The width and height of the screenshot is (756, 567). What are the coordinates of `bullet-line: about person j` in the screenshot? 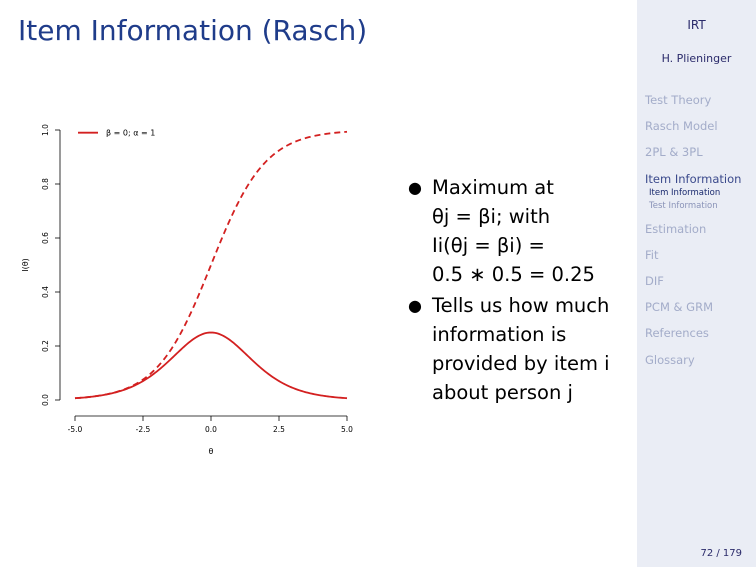 It's located at (502, 392).